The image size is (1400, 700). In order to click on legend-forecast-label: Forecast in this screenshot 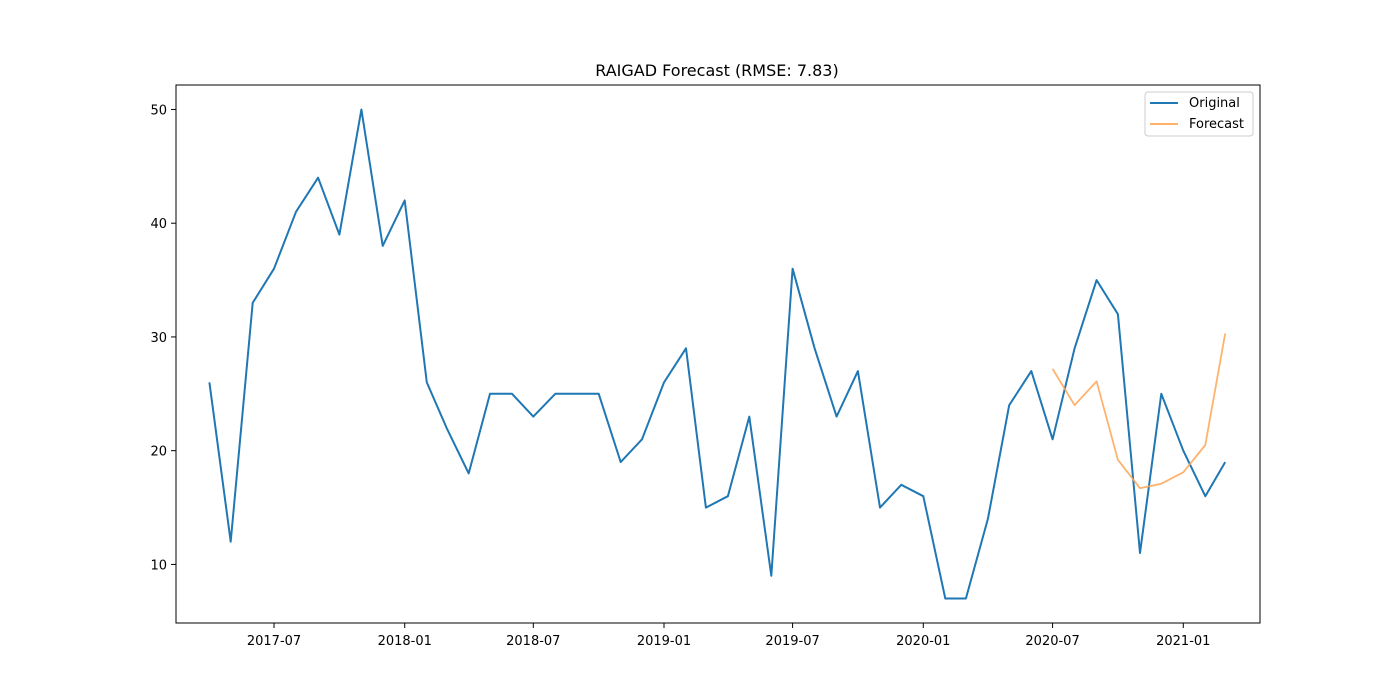, I will do `click(1216, 124)`.